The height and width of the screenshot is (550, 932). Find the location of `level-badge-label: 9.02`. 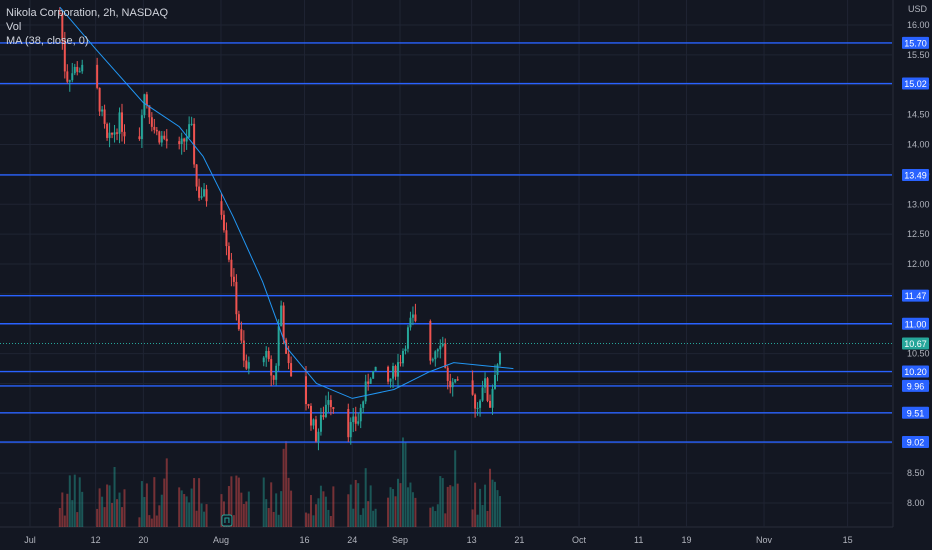

level-badge-label: 9.02 is located at coordinates (916, 443).